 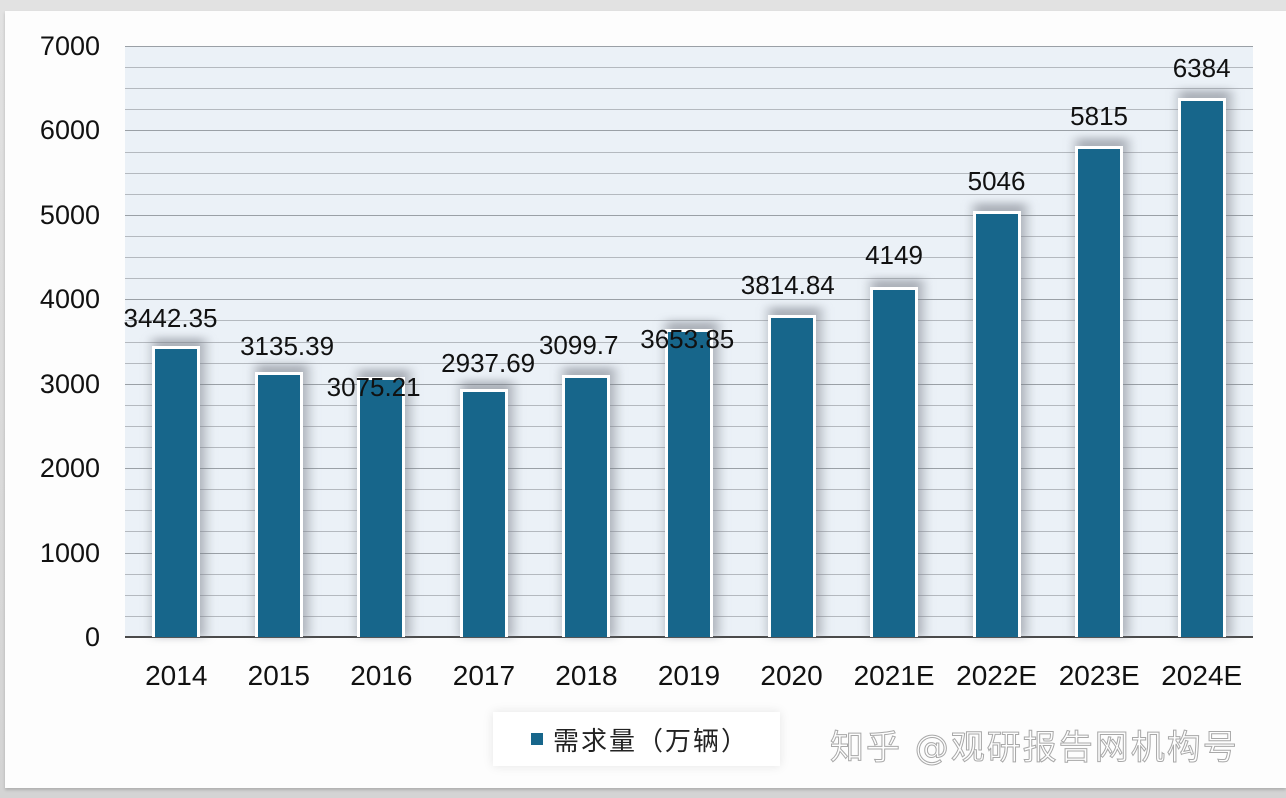 I want to click on bar-2024e, so click(x=1204, y=363).